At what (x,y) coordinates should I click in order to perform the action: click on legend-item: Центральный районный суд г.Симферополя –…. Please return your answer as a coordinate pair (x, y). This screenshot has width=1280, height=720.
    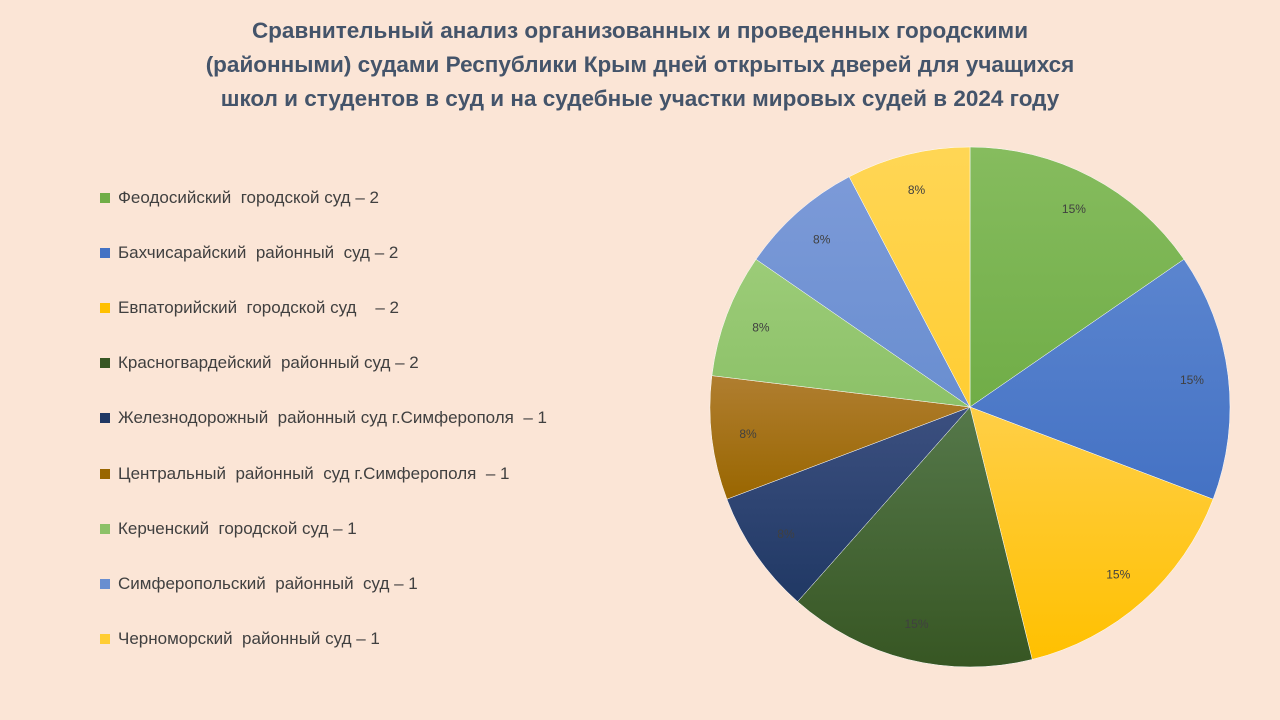
    Looking at the image, I should click on (380, 473).